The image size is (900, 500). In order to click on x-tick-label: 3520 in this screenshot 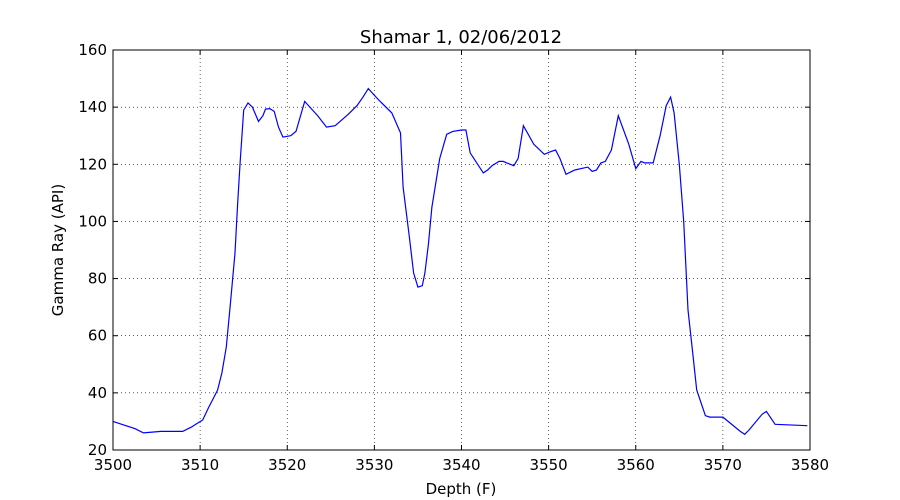, I will do `click(287, 465)`.